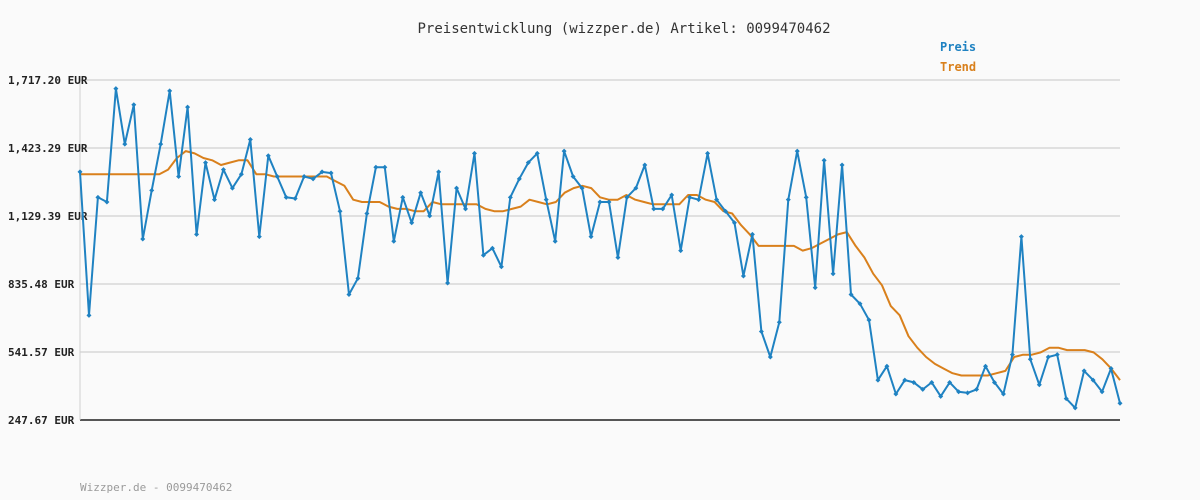  Describe the element at coordinates (41, 284) in the screenshot. I see `y-tick-label: 835.48 EUR` at that location.